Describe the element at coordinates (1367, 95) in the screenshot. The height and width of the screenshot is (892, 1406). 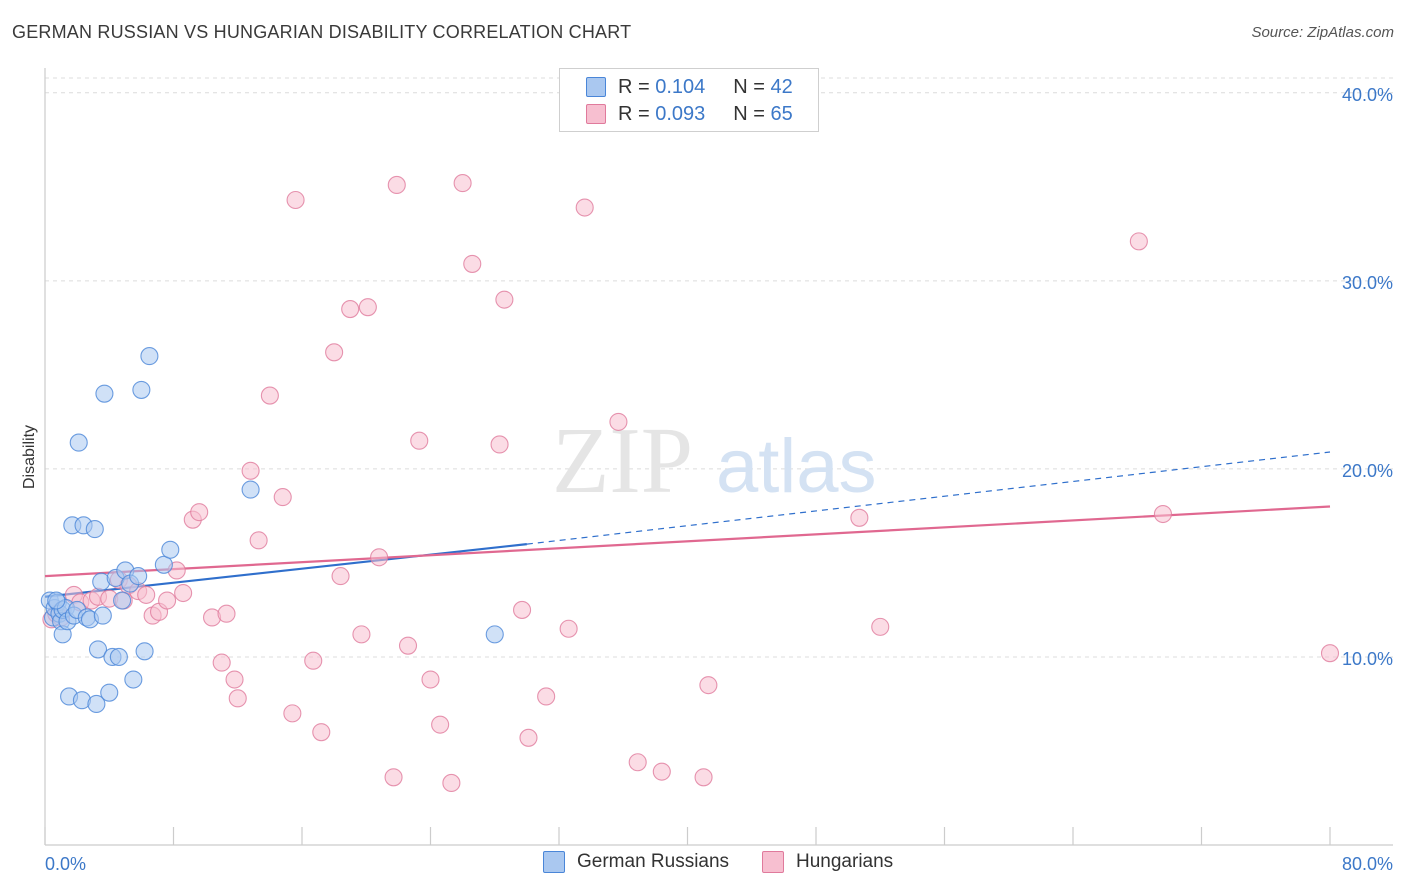
I see `y-tick-label: 40.0%` at that location.